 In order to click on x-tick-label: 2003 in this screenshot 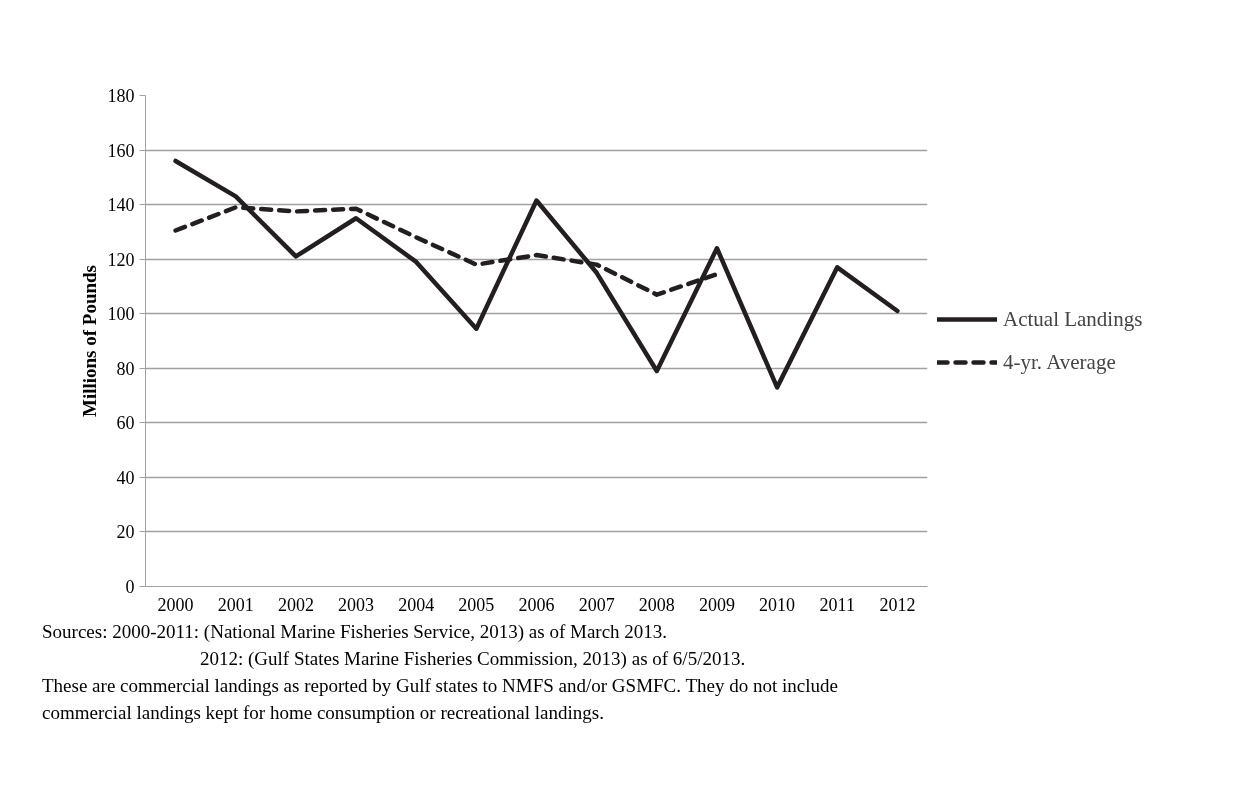, I will do `click(356, 604)`.